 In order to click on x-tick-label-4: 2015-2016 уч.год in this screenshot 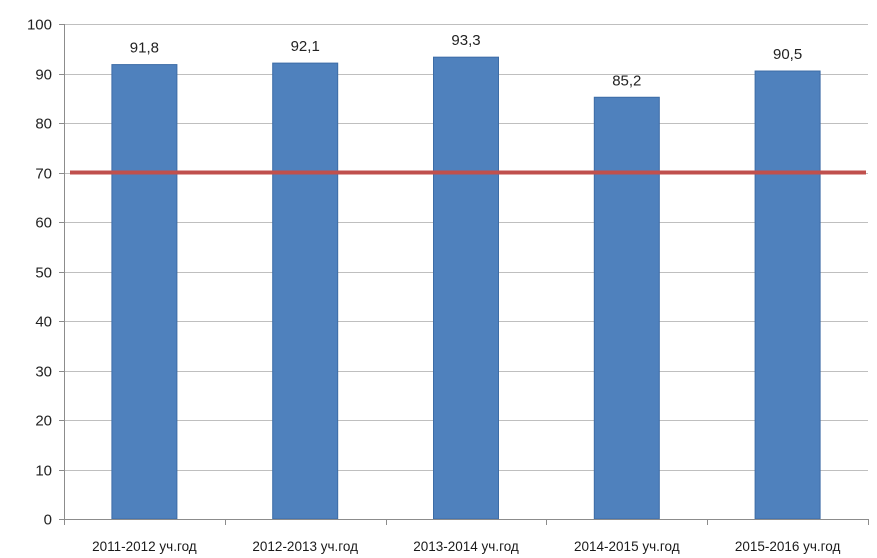, I will do `click(788, 546)`.